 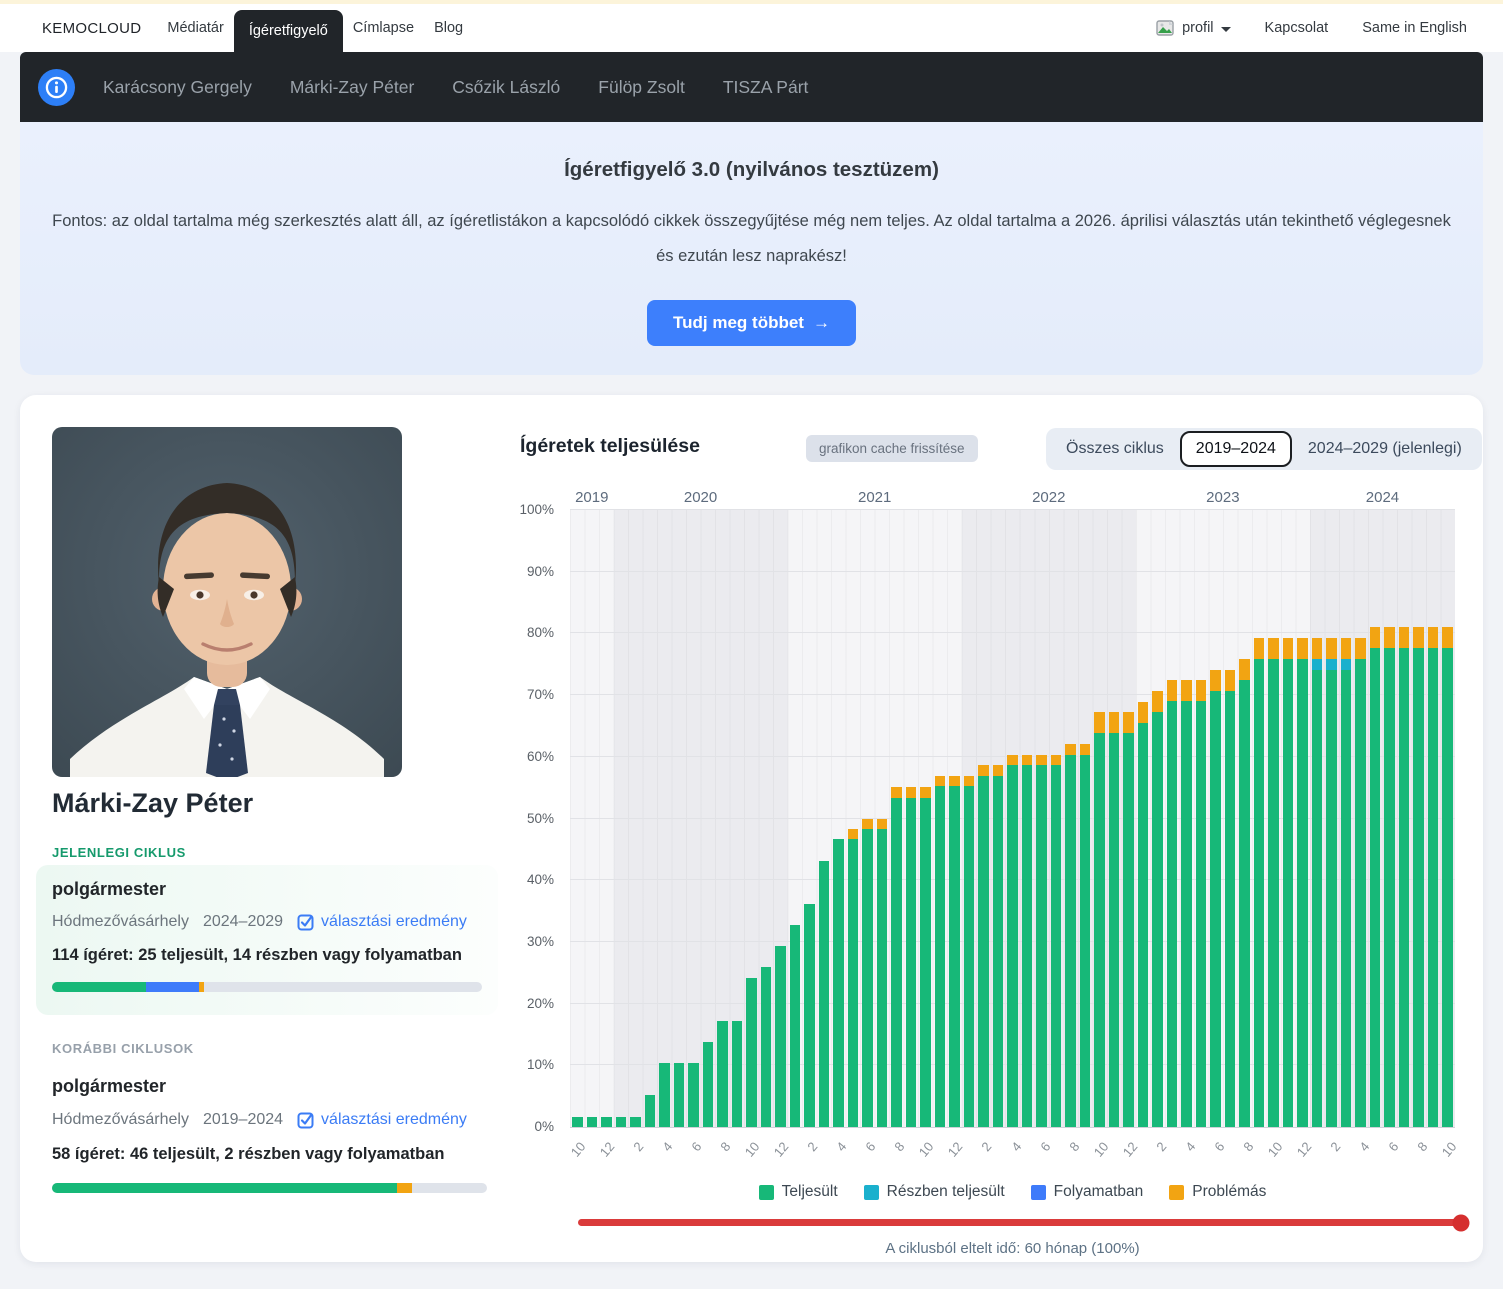 I want to click on x-tick-2022-8: 8, so click(x=1074, y=1147).